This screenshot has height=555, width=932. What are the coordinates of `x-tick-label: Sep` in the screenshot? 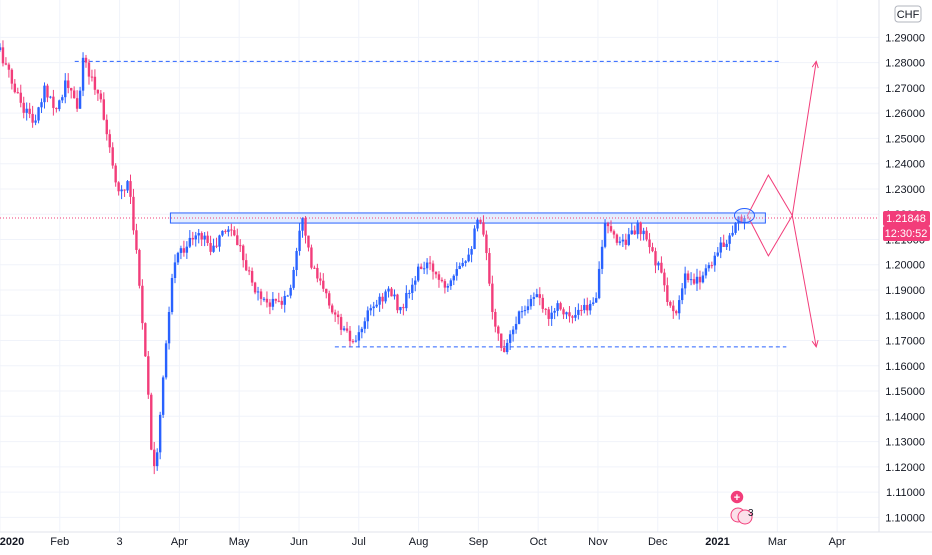 It's located at (479, 542).